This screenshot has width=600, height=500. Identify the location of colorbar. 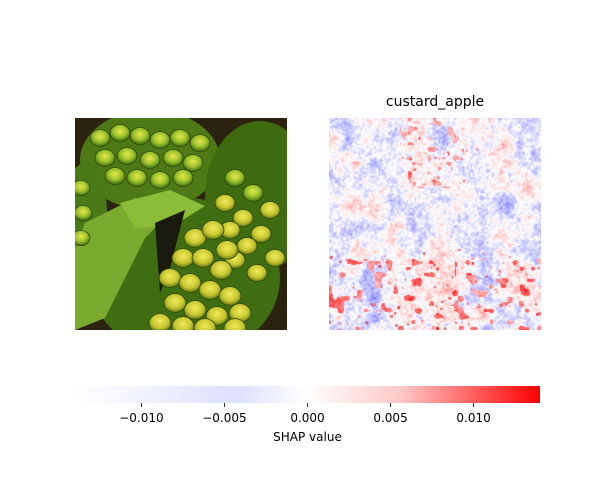
(307, 394).